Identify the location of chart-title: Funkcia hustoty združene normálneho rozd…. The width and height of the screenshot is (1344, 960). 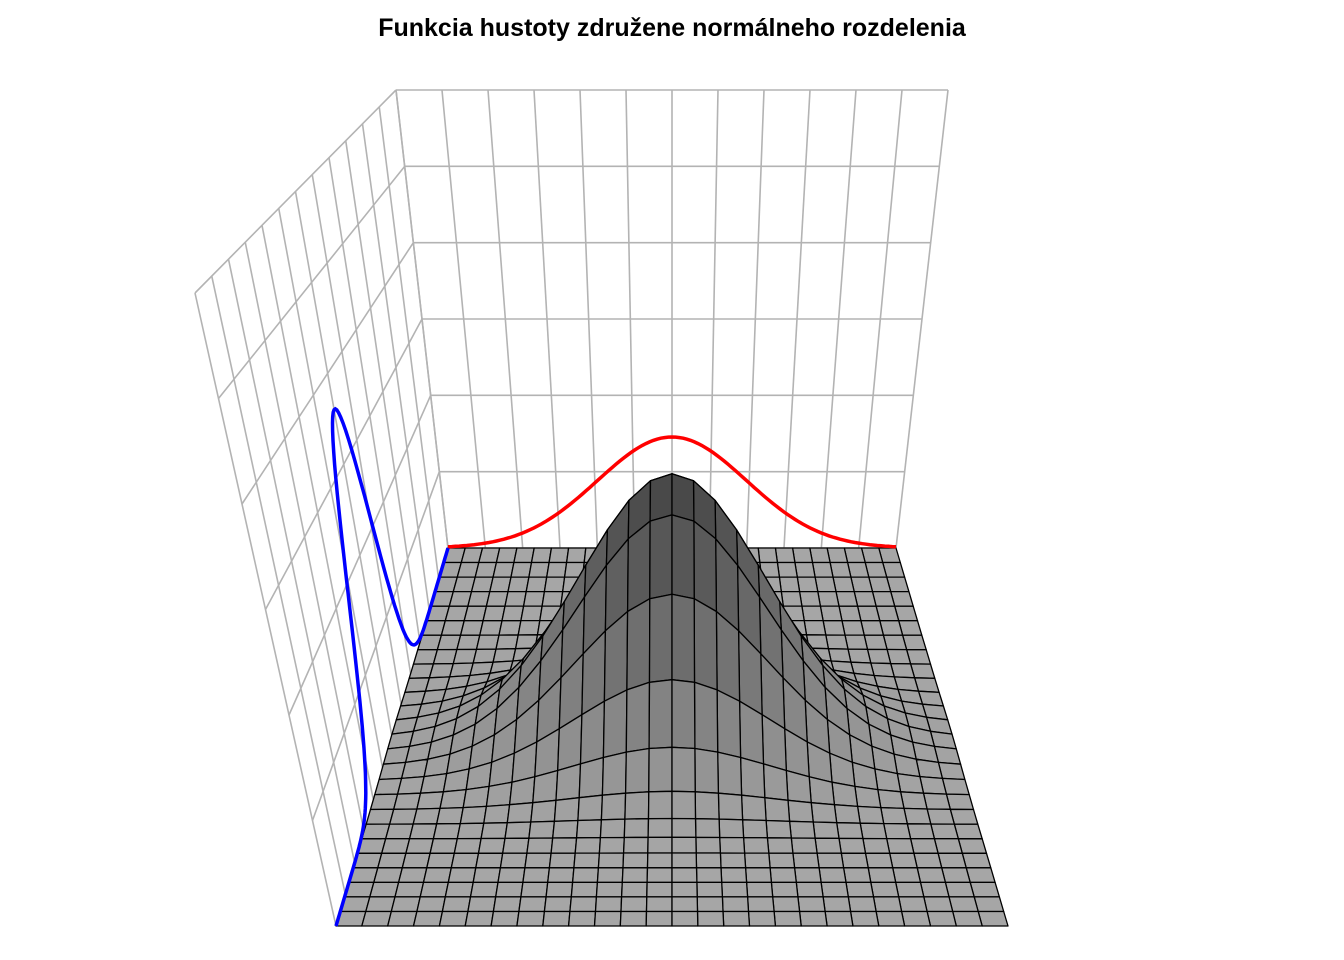
(672, 28).